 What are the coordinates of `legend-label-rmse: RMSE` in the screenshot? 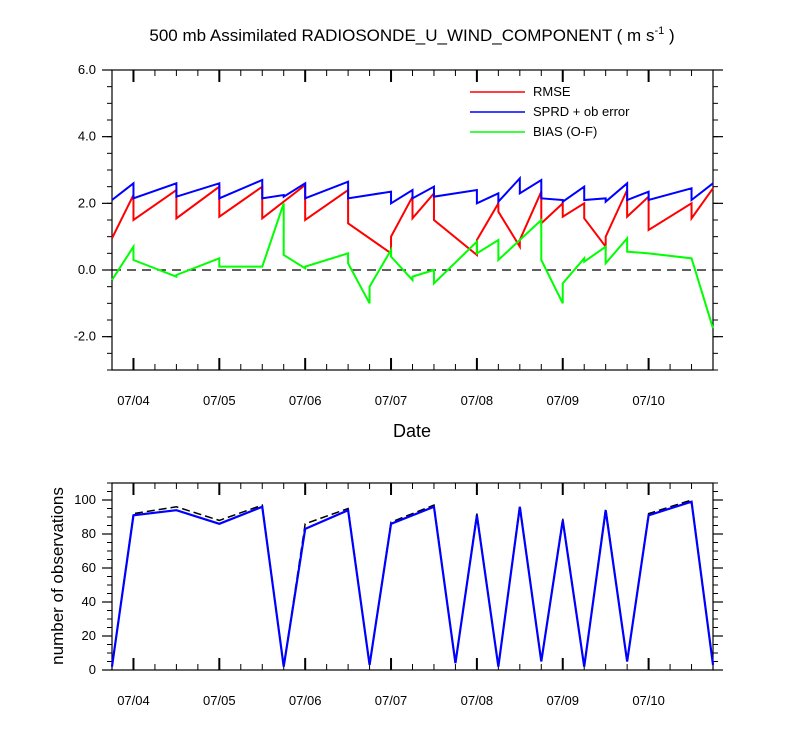 It's located at (552, 91).